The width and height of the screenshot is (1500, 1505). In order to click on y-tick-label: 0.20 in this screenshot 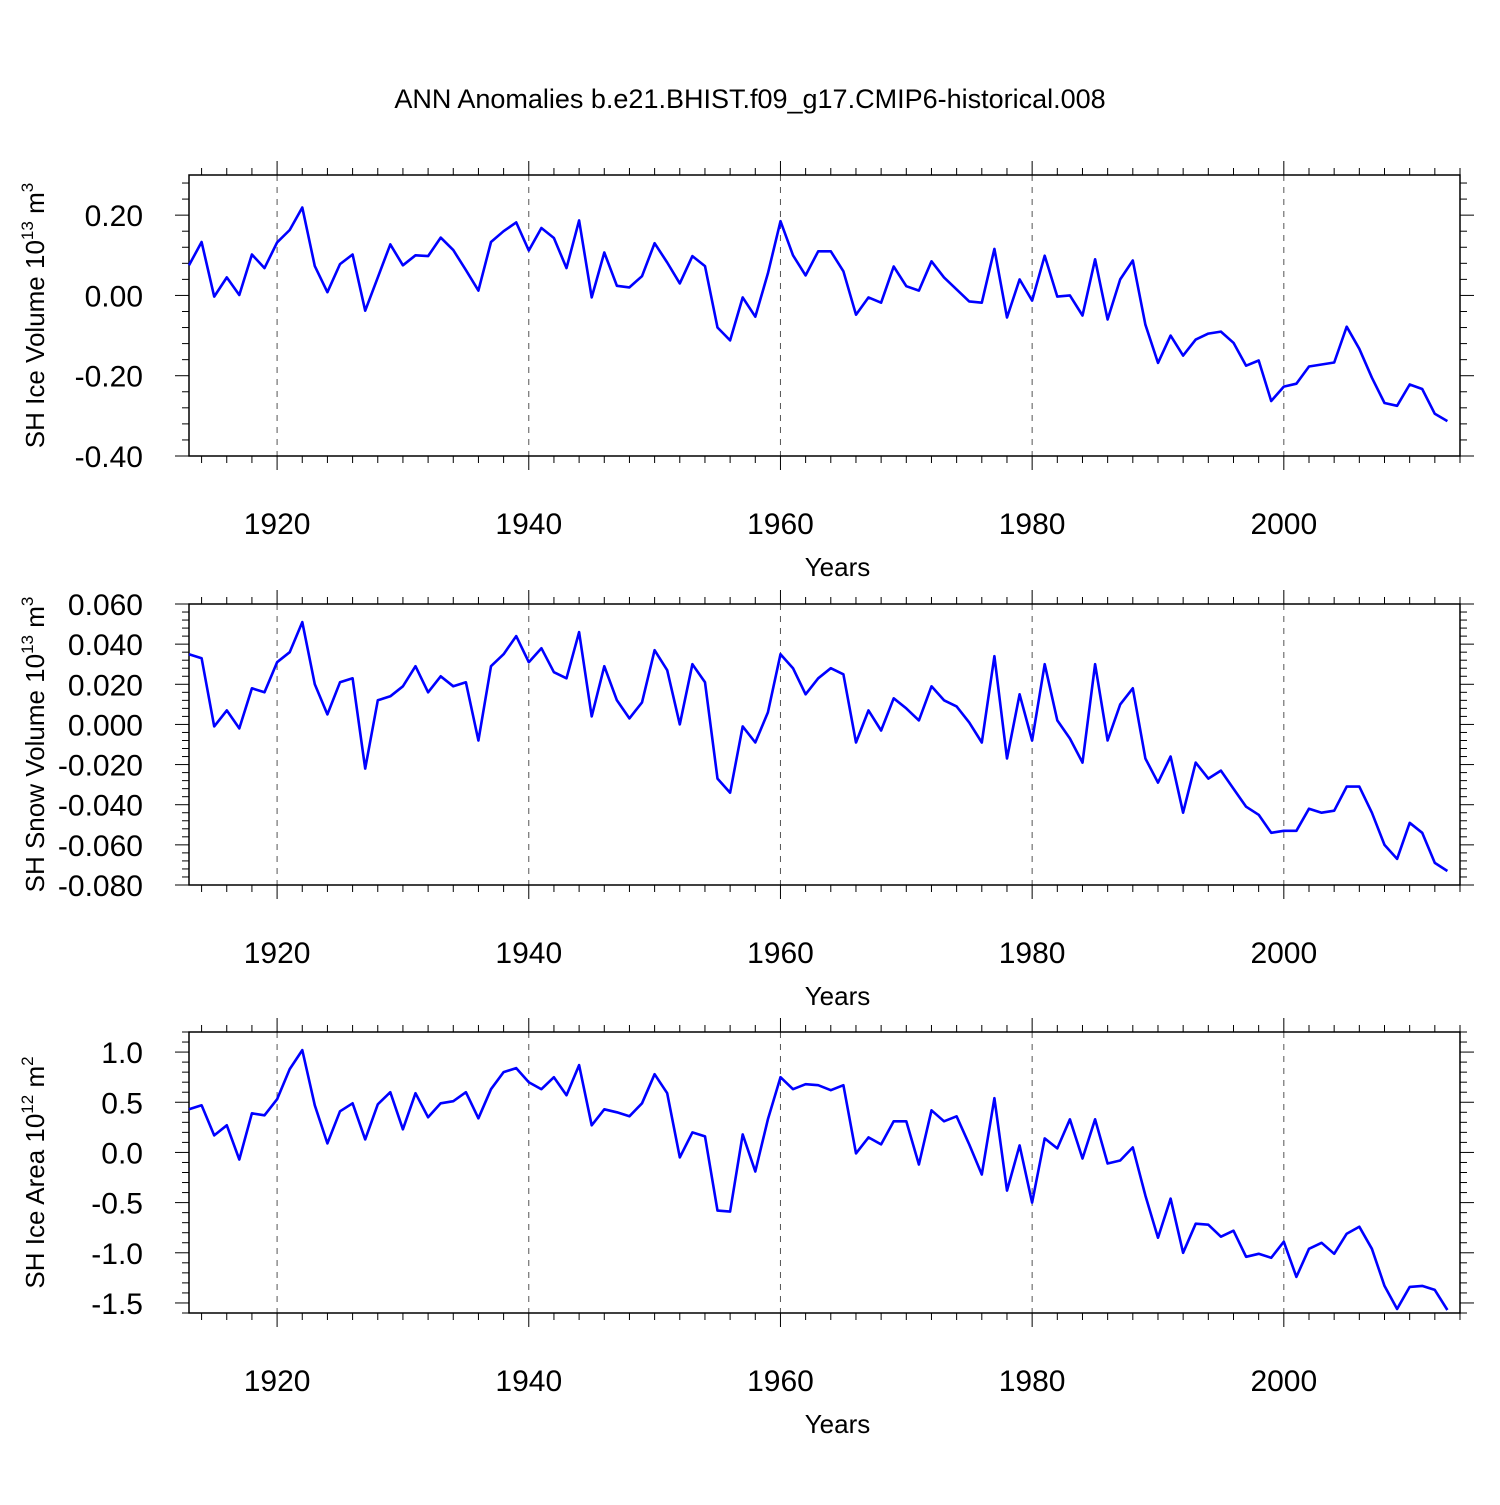, I will do `click(114, 216)`.